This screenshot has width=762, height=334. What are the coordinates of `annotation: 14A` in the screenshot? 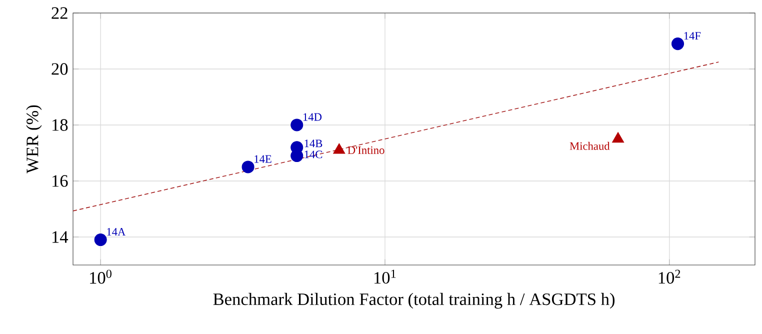 It's located at (116, 232).